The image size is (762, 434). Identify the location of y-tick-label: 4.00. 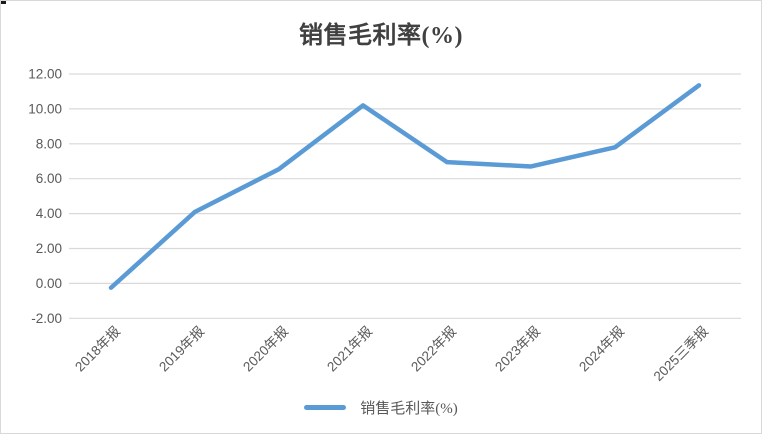
(49, 213).